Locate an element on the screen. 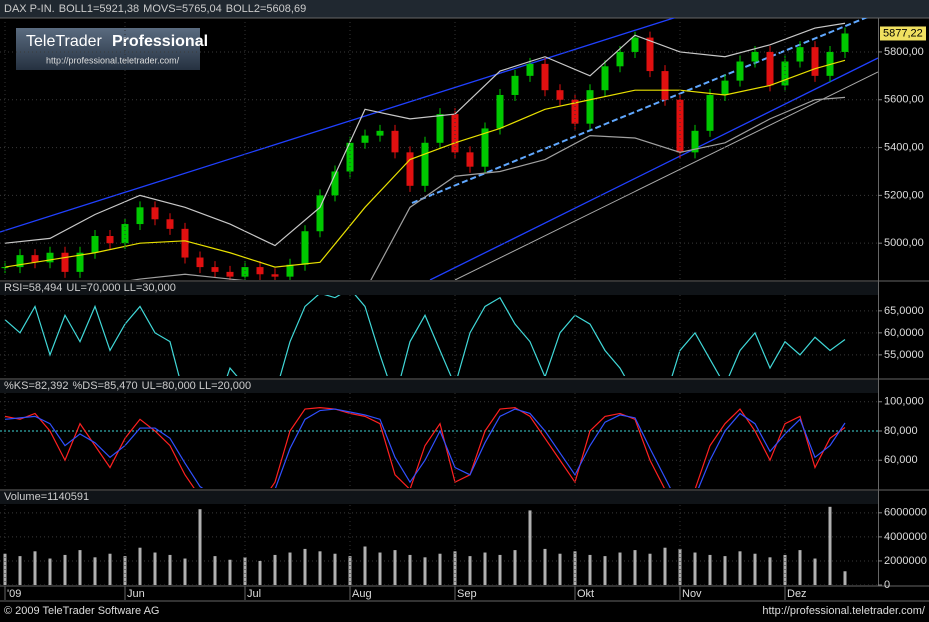 The height and width of the screenshot is (622, 929). y-tick-label: 4000000 is located at coordinates (905, 537).